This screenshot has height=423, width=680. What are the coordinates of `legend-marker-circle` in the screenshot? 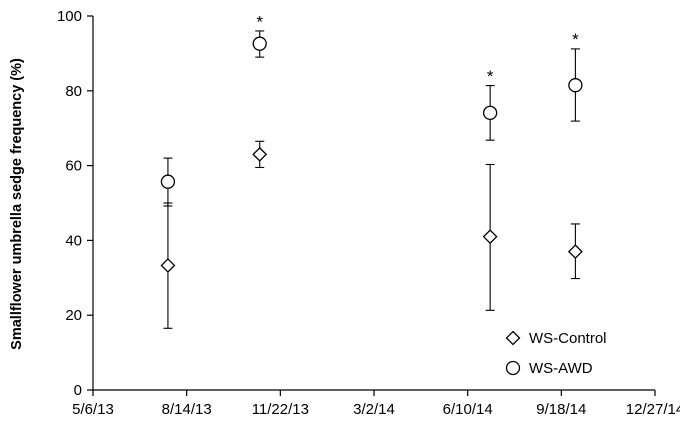 It's located at (513, 368).